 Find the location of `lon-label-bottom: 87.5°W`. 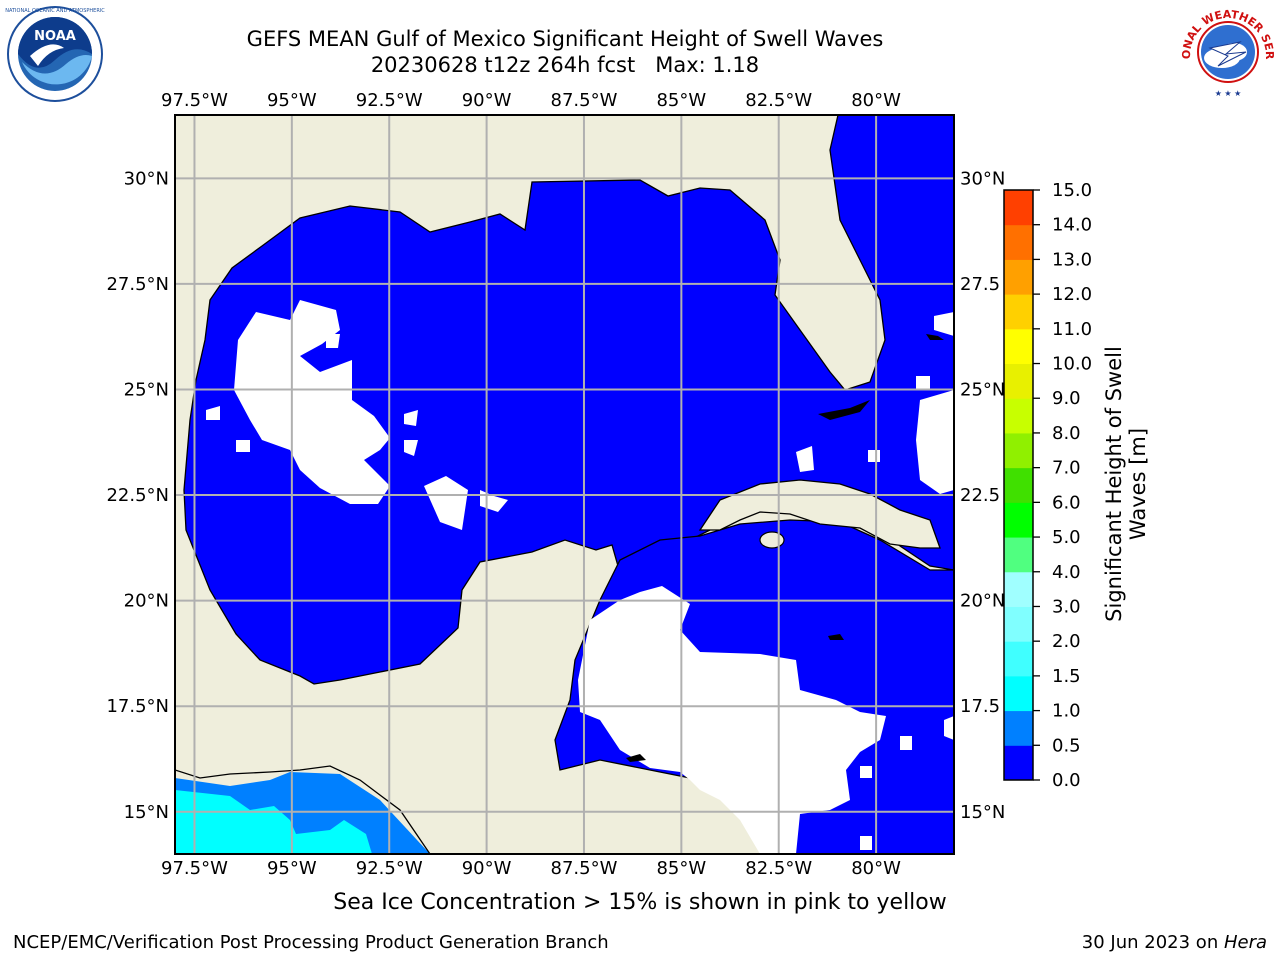

lon-label-bottom: 87.5°W is located at coordinates (584, 868).